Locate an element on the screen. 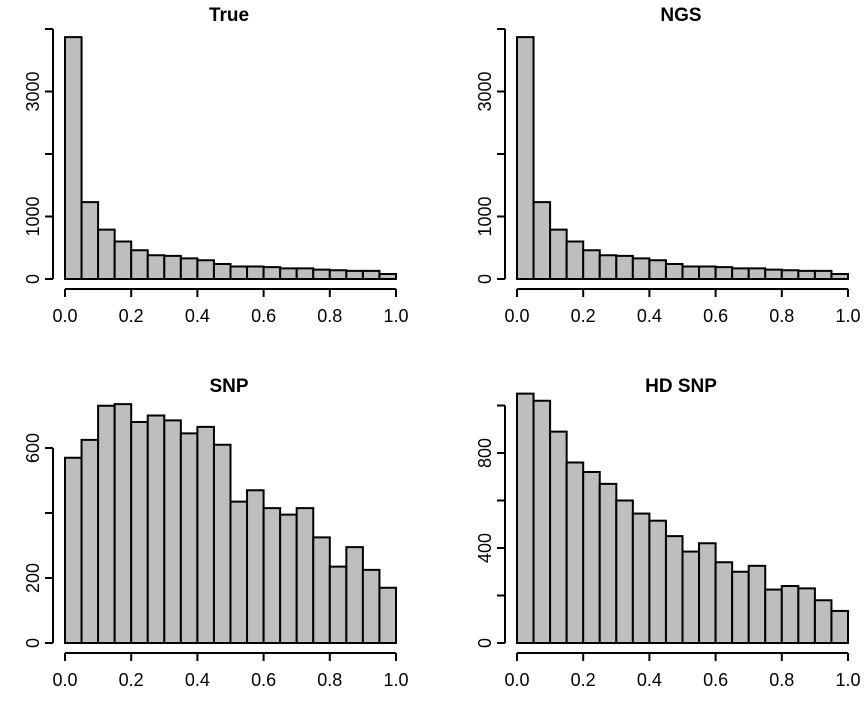 The image size is (864, 705). panel-title: SNP is located at coordinates (228, 386).